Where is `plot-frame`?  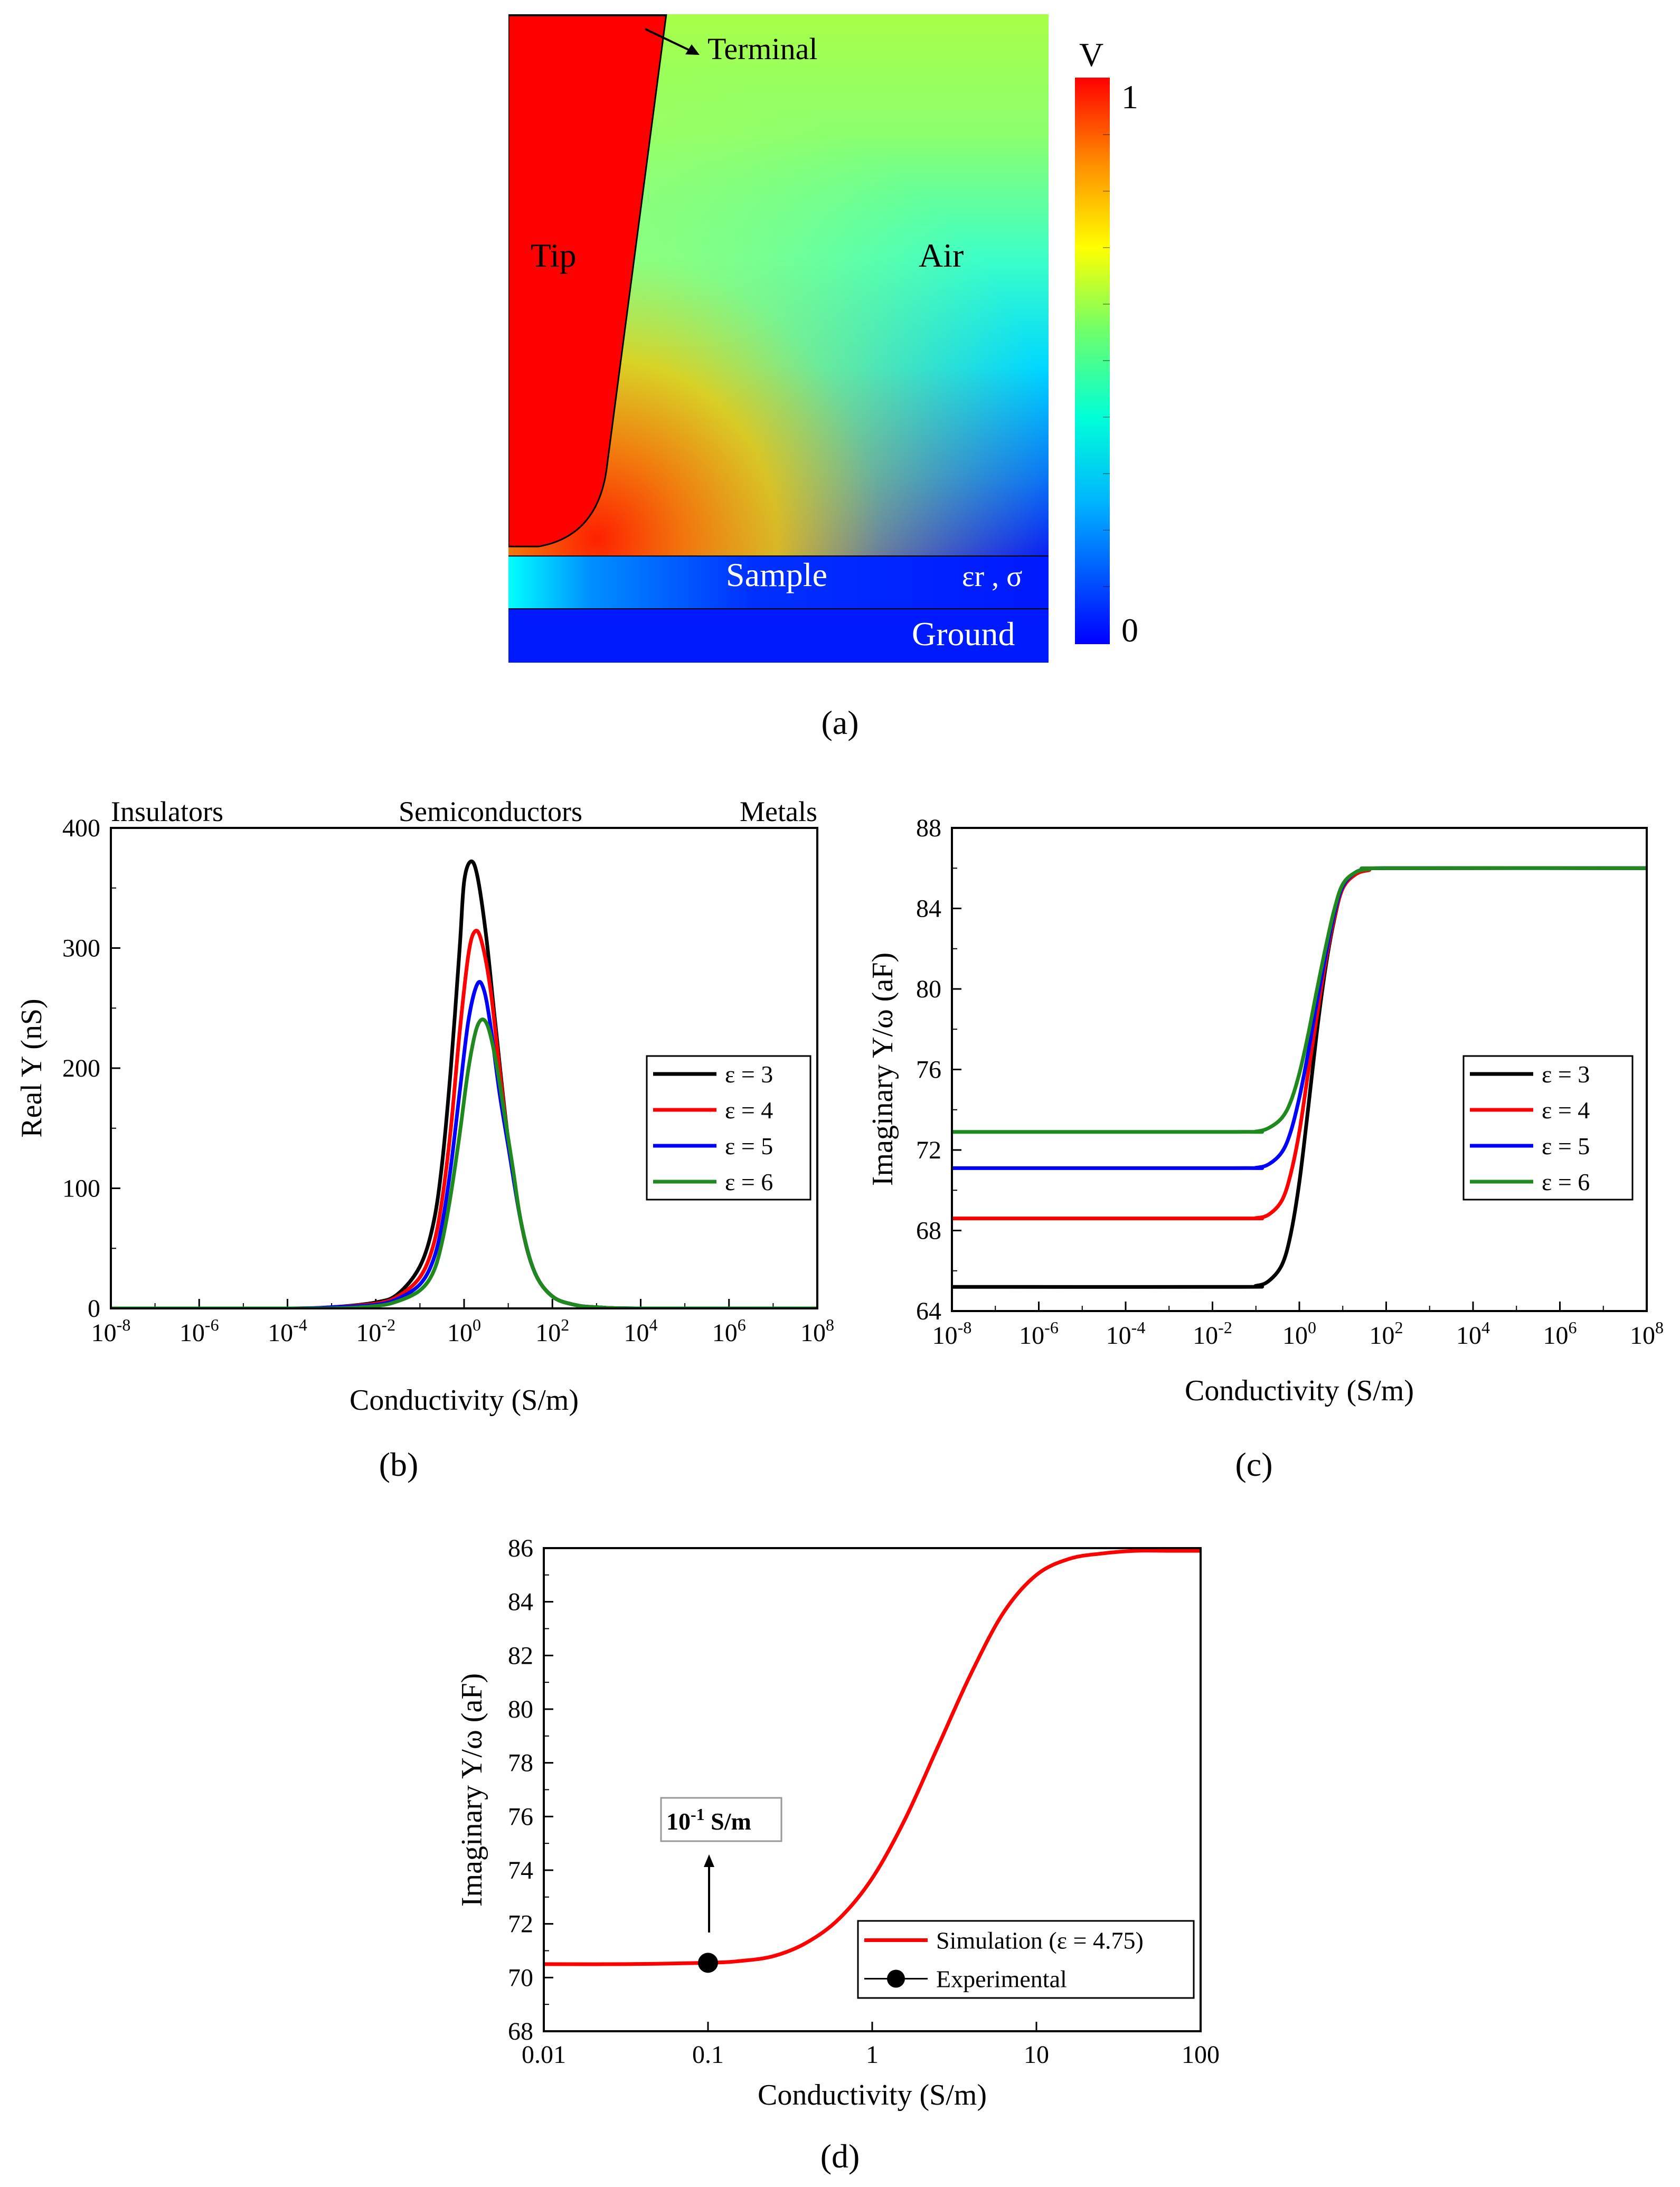 plot-frame is located at coordinates (872, 1790).